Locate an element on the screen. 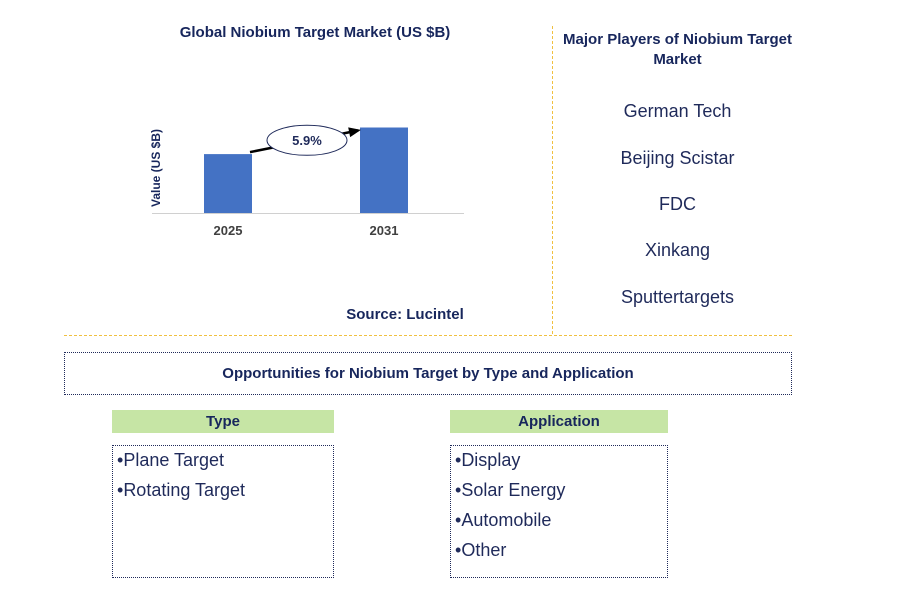  cagr-arrow-head is located at coordinates (354, 132).